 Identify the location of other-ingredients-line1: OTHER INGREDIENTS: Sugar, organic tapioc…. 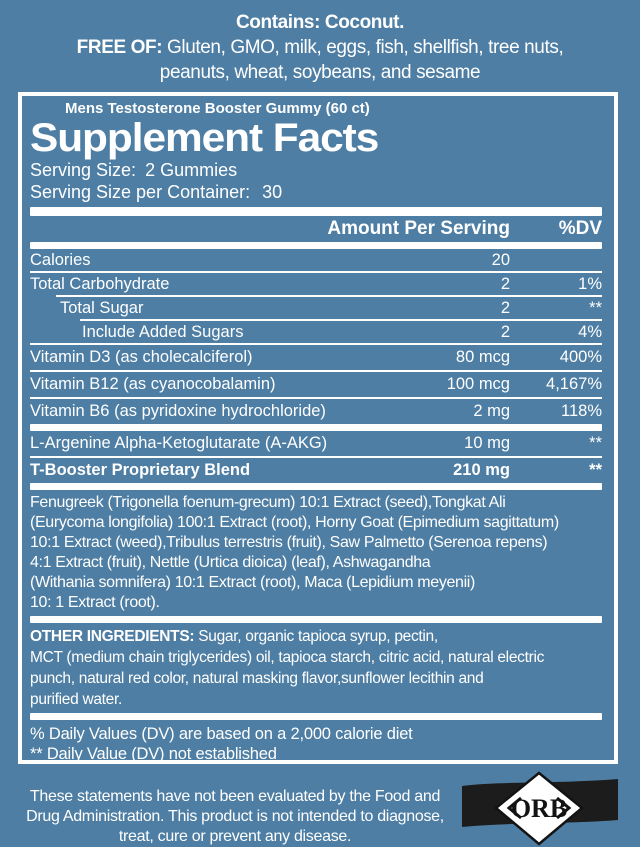
(316, 636).